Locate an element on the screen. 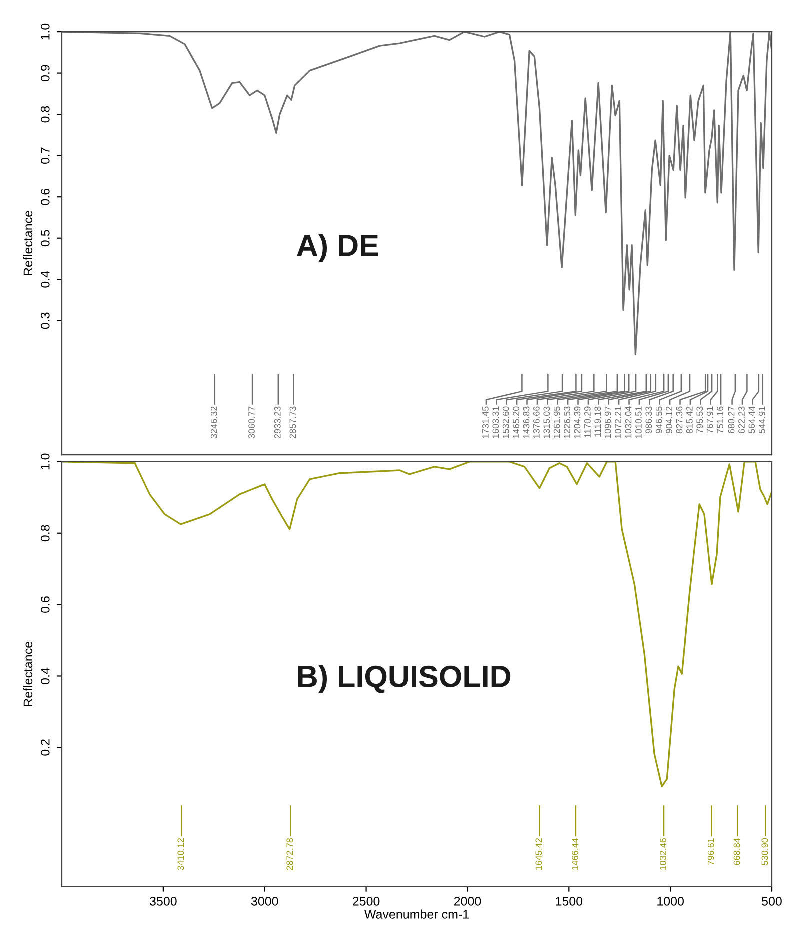 The width and height of the screenshot is (788, 937). annotation: 1096.97 is located at coordinates (608, 422).